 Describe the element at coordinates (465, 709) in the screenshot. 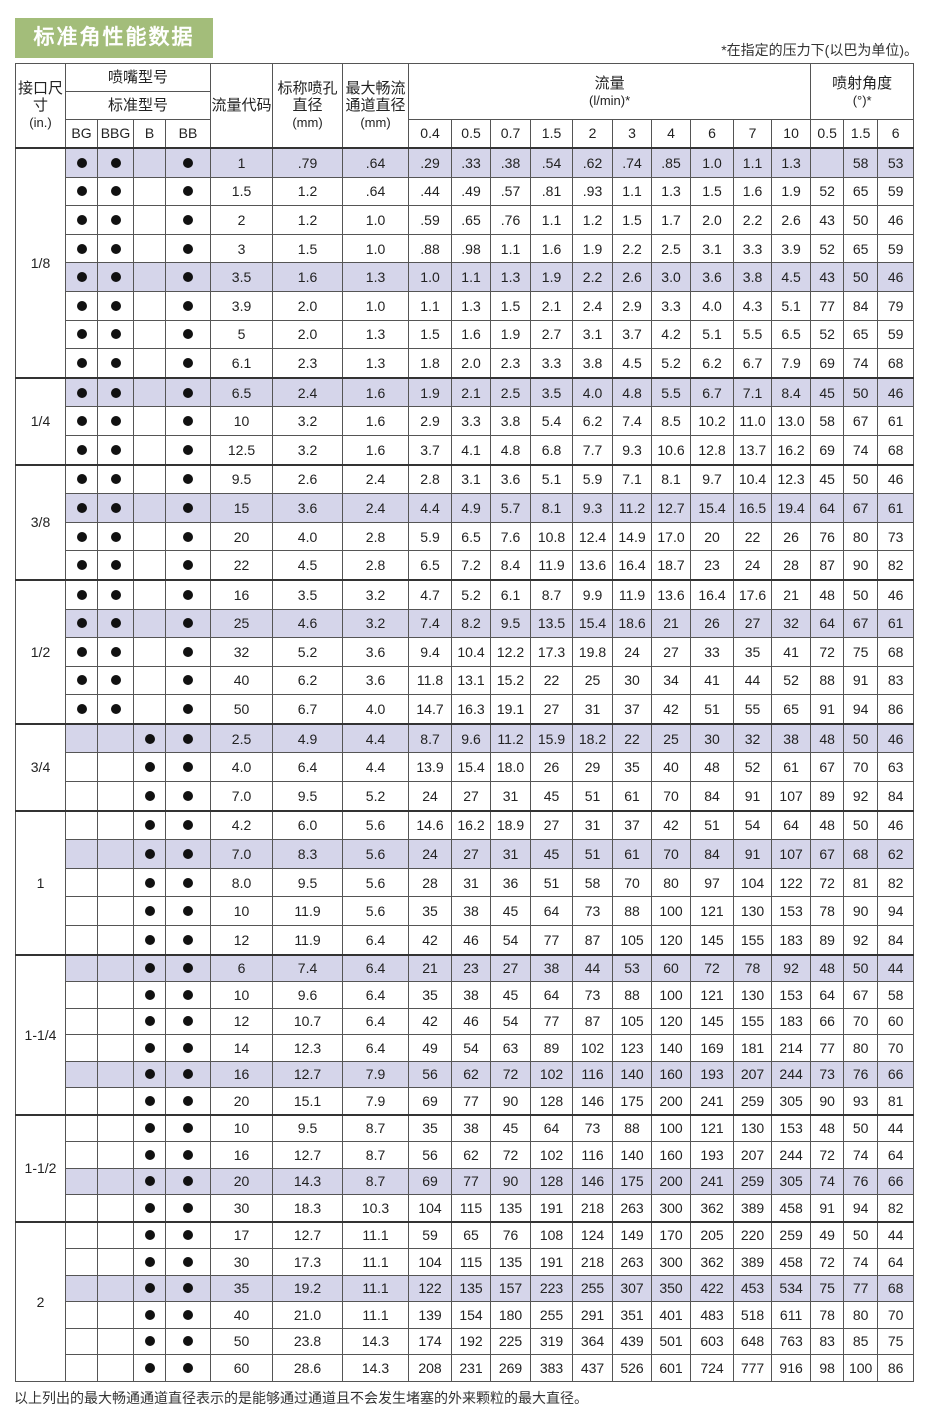

I see `table-row: 50 6.7 4.0 14.7 16.3 19.1 27 31 37 42 51 55 65 91 94 86` at that location.